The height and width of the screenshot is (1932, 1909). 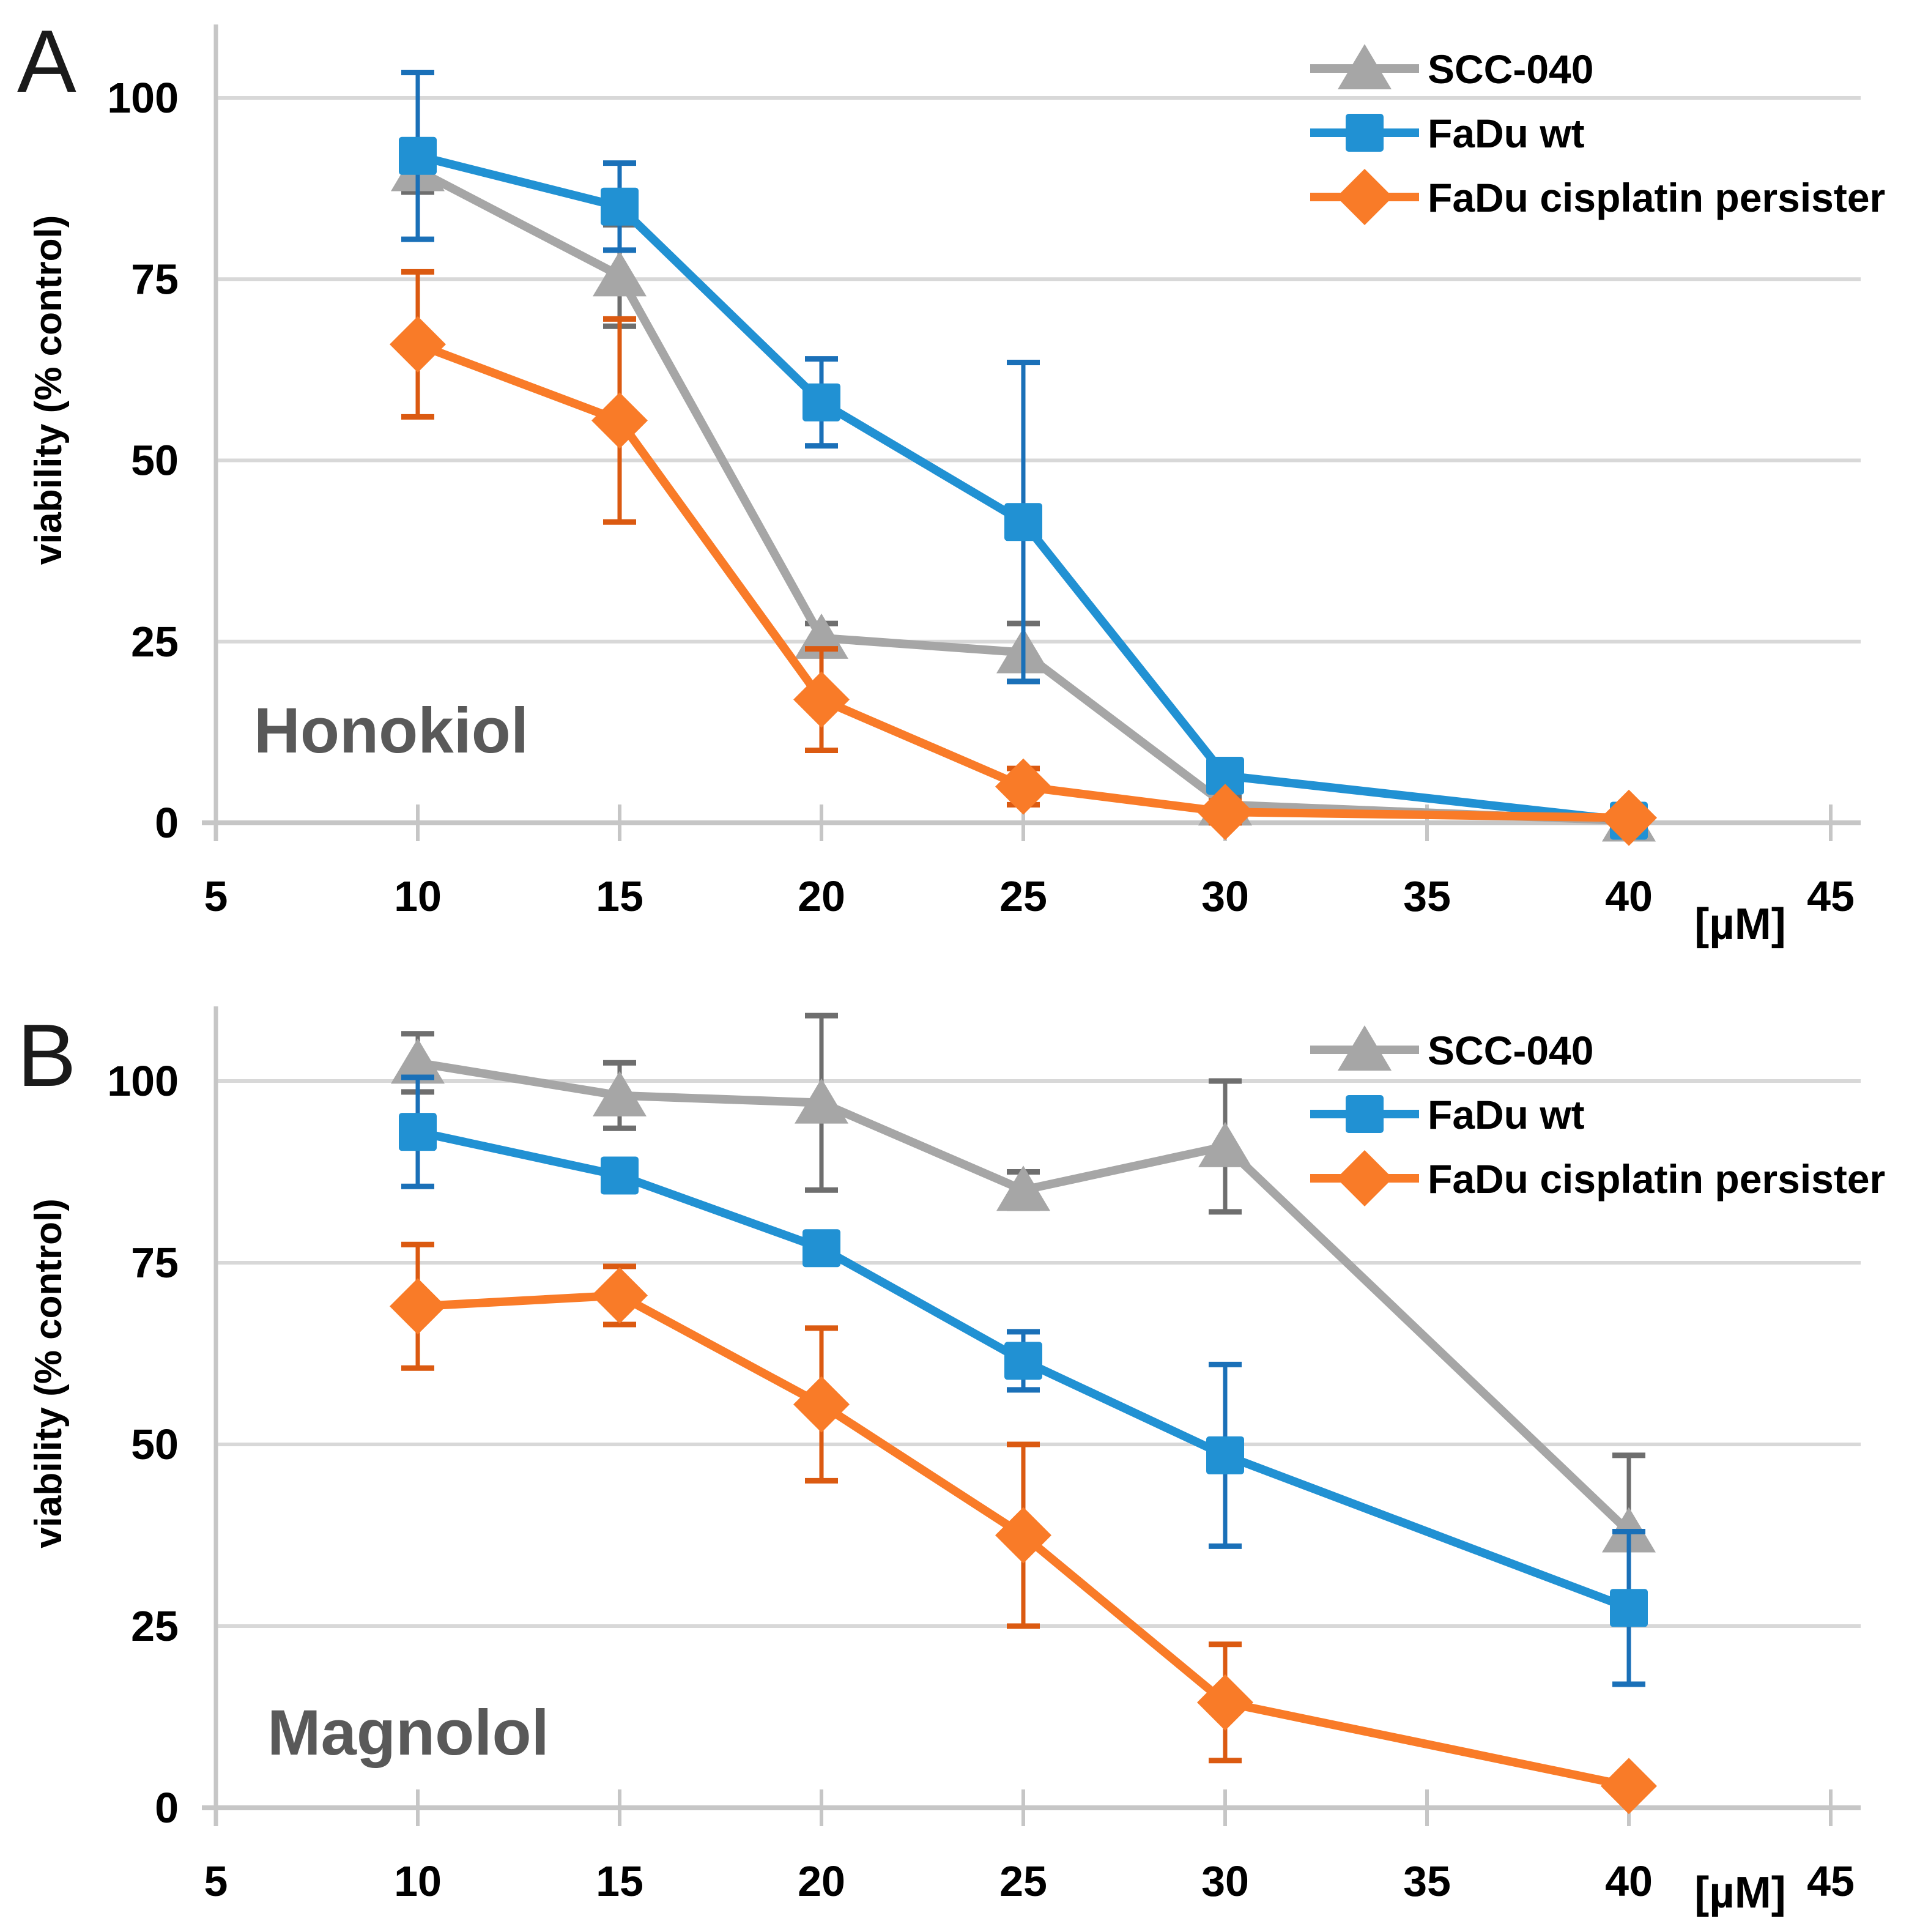 I want to click on legend-panel-b: SCC-040 FaDu wt FaDu cisplatin persister, so click(x=1597, y=1115).